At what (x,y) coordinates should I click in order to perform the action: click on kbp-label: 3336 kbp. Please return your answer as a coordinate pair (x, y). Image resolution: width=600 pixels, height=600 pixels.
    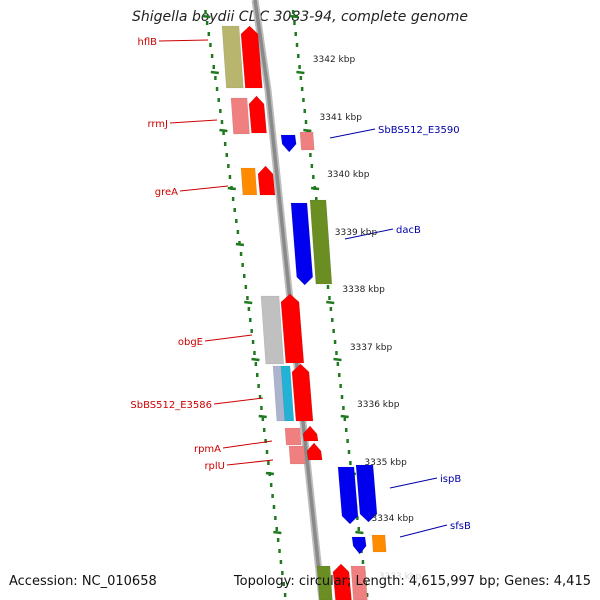
    Looking at the image, I should click on (378, 405).